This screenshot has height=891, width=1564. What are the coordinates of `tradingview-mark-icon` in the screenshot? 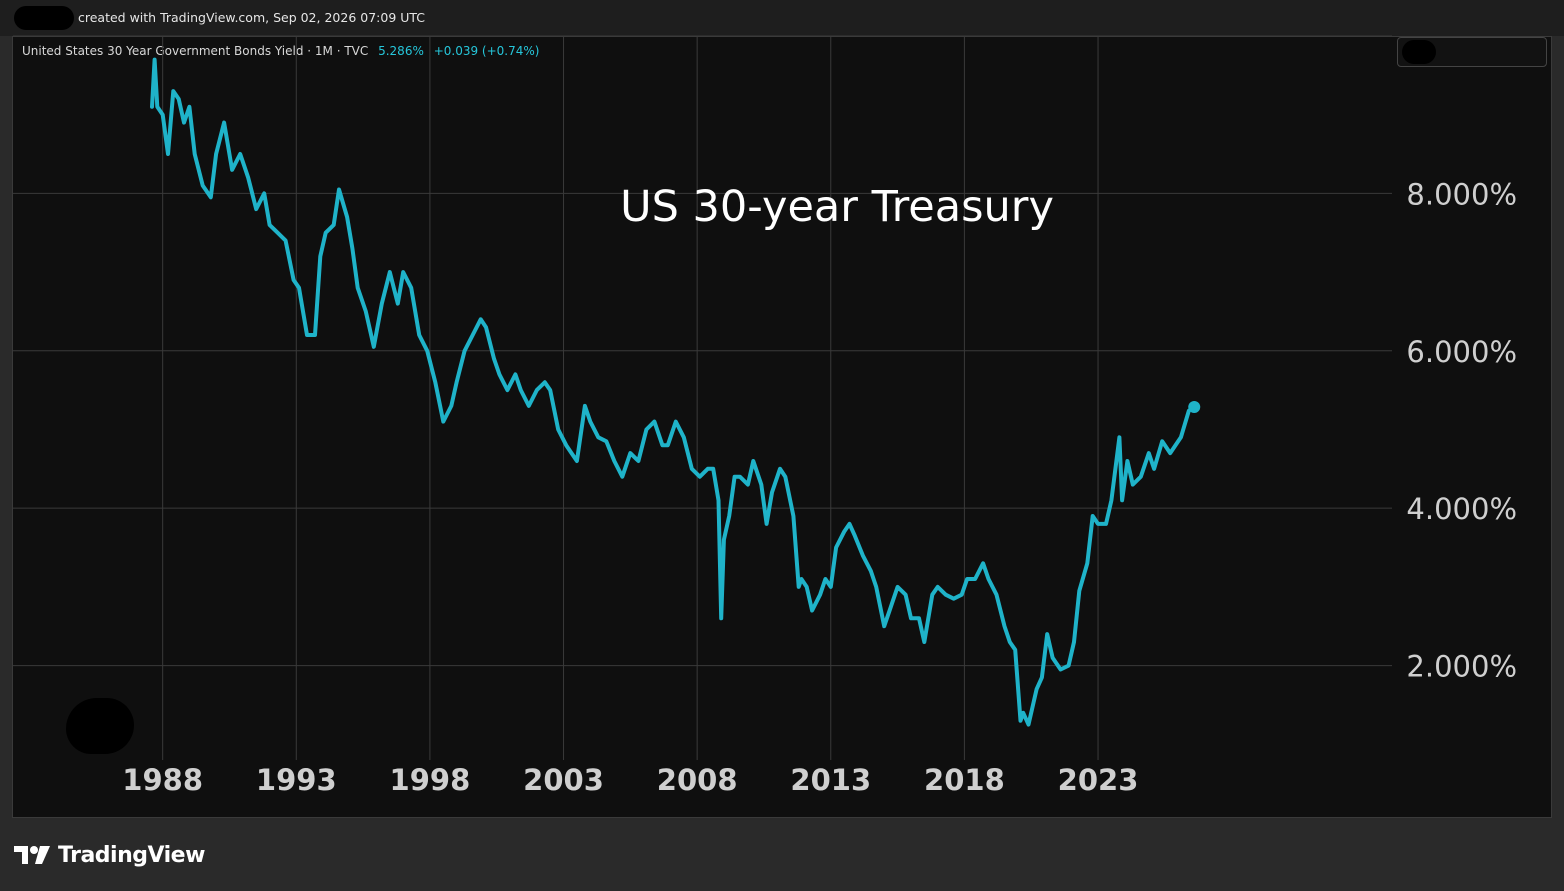 It's located at (32, 855).